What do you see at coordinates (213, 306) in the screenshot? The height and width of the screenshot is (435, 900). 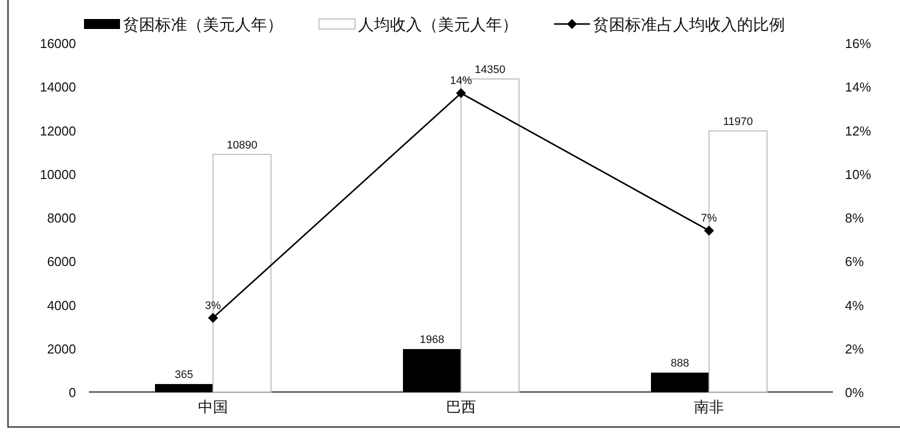 I see `data-label: 3%` at bounding box center [213, 306].